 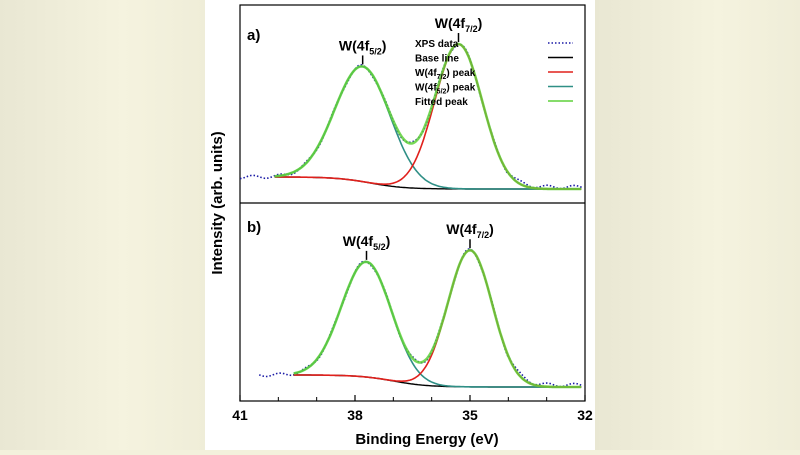 What do you see at coordinates (441, 102) in the screenshot?
I see `legend-label-fit: Fitted peak` at bounding box center [441, 102].